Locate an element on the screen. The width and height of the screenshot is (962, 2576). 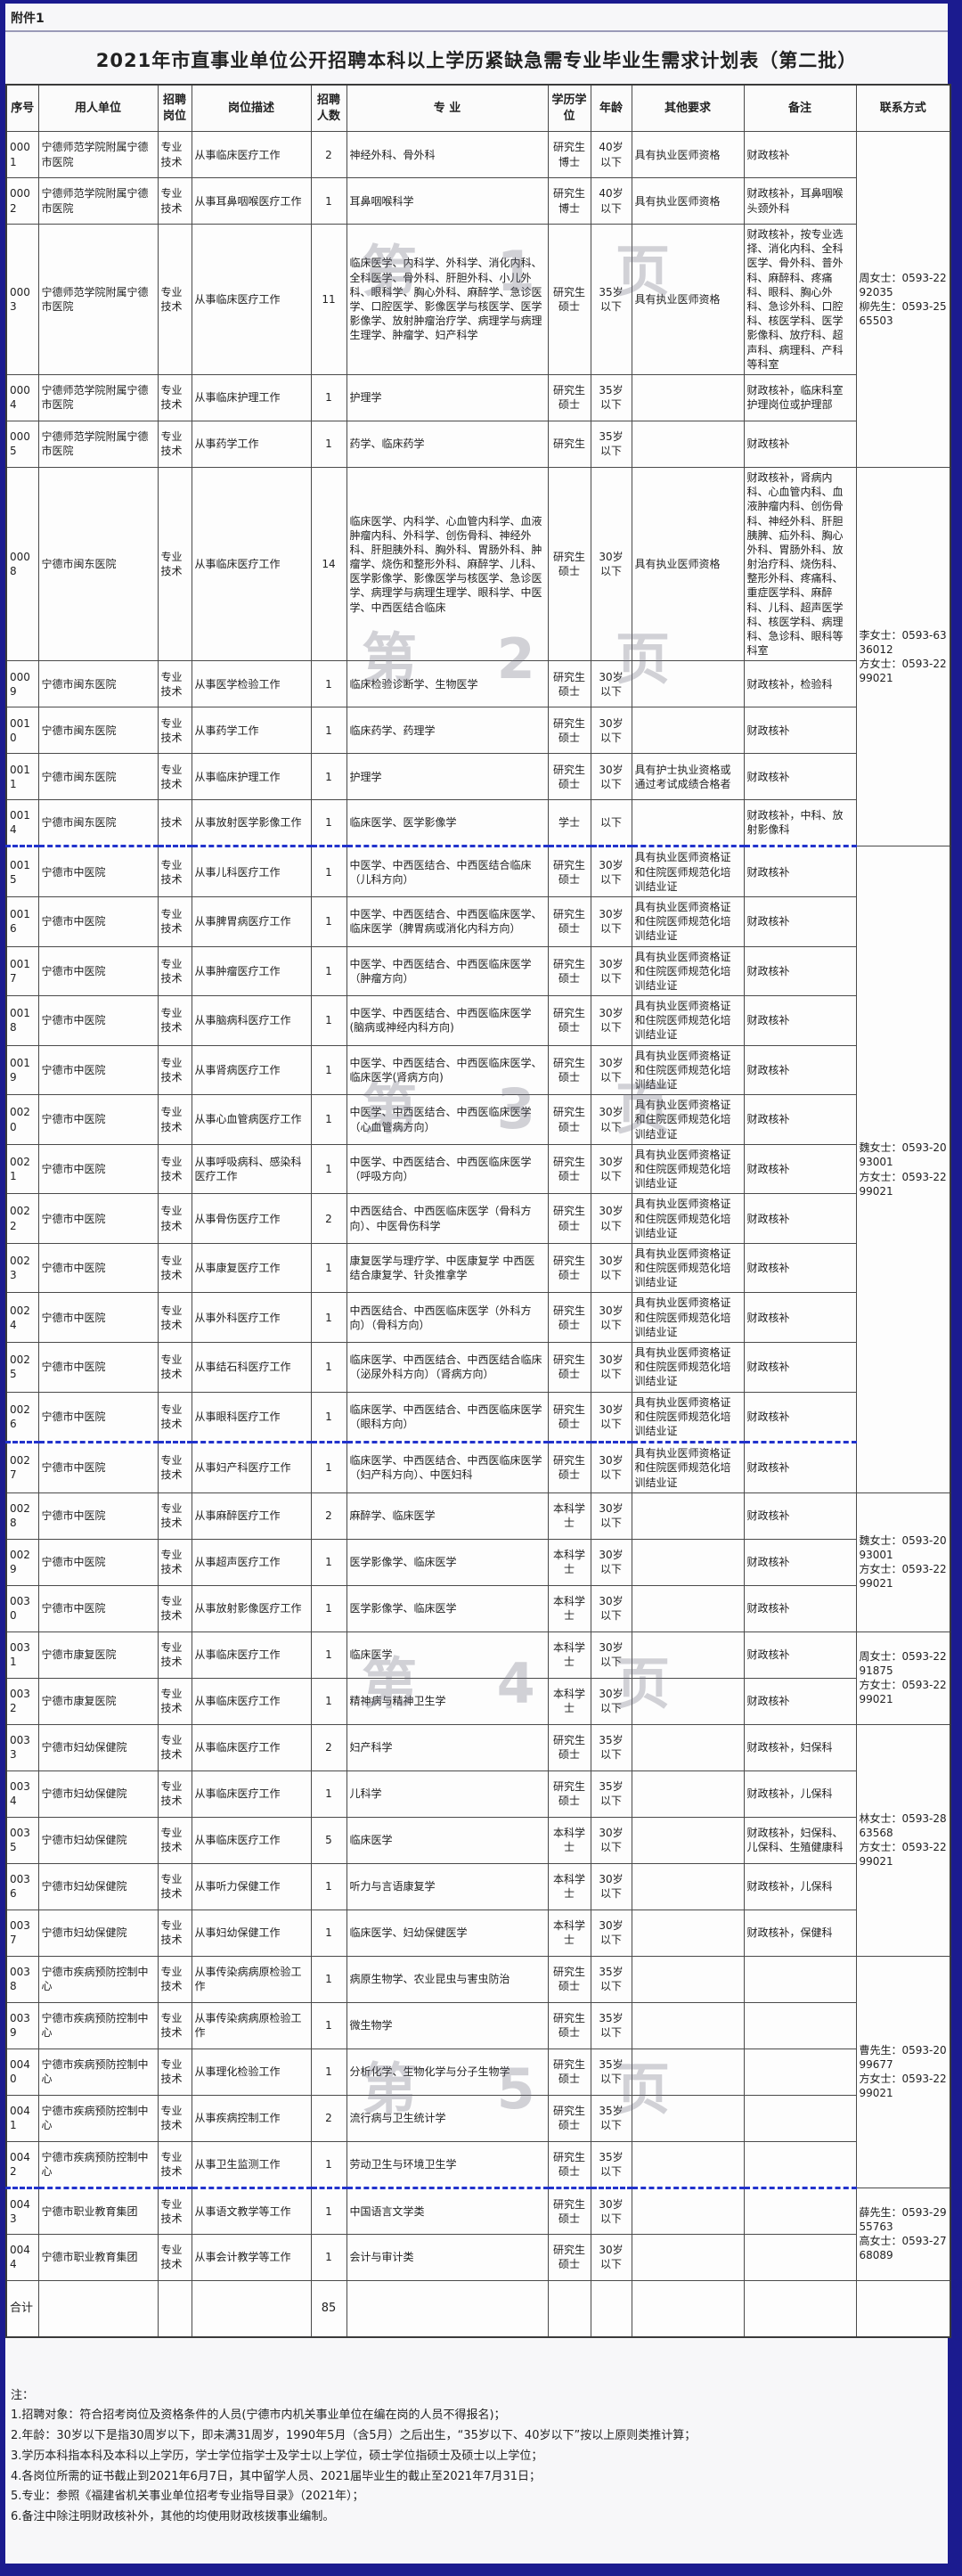
cell-id: 0029 is located at coordinates (22, 1562).